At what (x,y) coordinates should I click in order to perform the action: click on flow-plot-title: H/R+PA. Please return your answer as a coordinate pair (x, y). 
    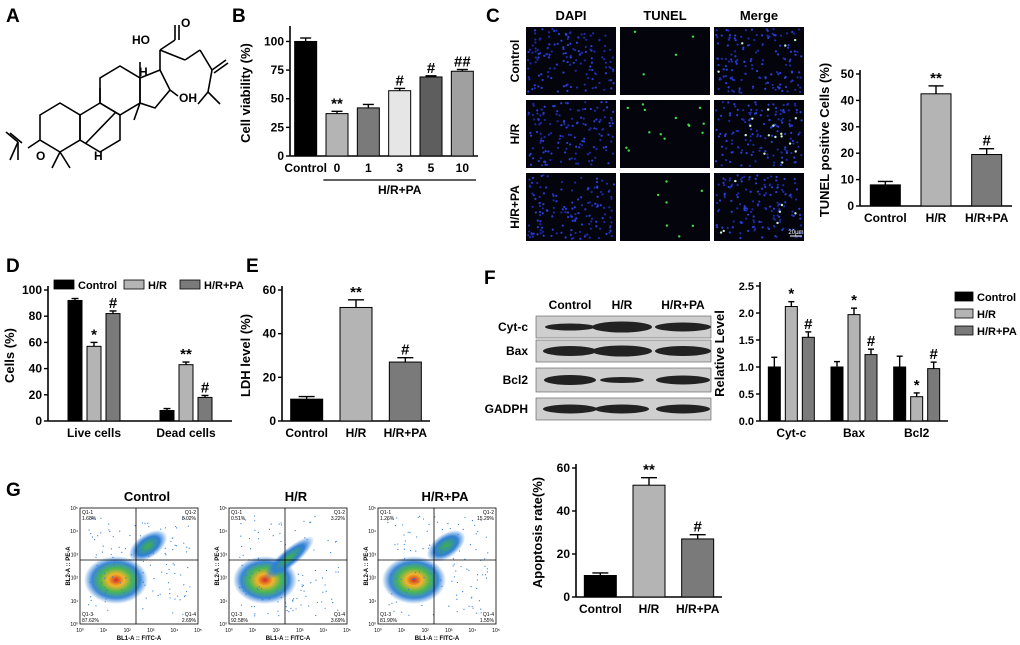
    Looking at the image, I should click on (445, 496).